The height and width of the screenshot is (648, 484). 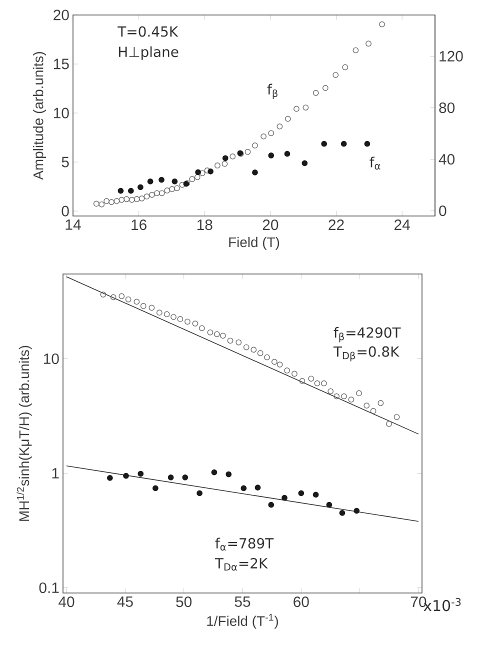 What do you see at coordinates (367, 334) in the screenshot?
I see `annotation: f$_{β}$=4290T` at bounding box center [367, 334].